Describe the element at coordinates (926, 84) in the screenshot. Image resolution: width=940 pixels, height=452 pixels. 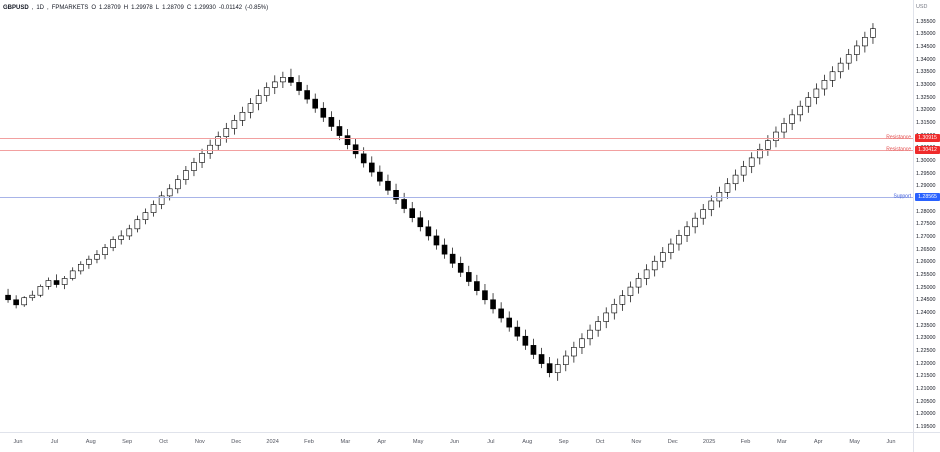
I see `price-tick: 1.33000` at that location.